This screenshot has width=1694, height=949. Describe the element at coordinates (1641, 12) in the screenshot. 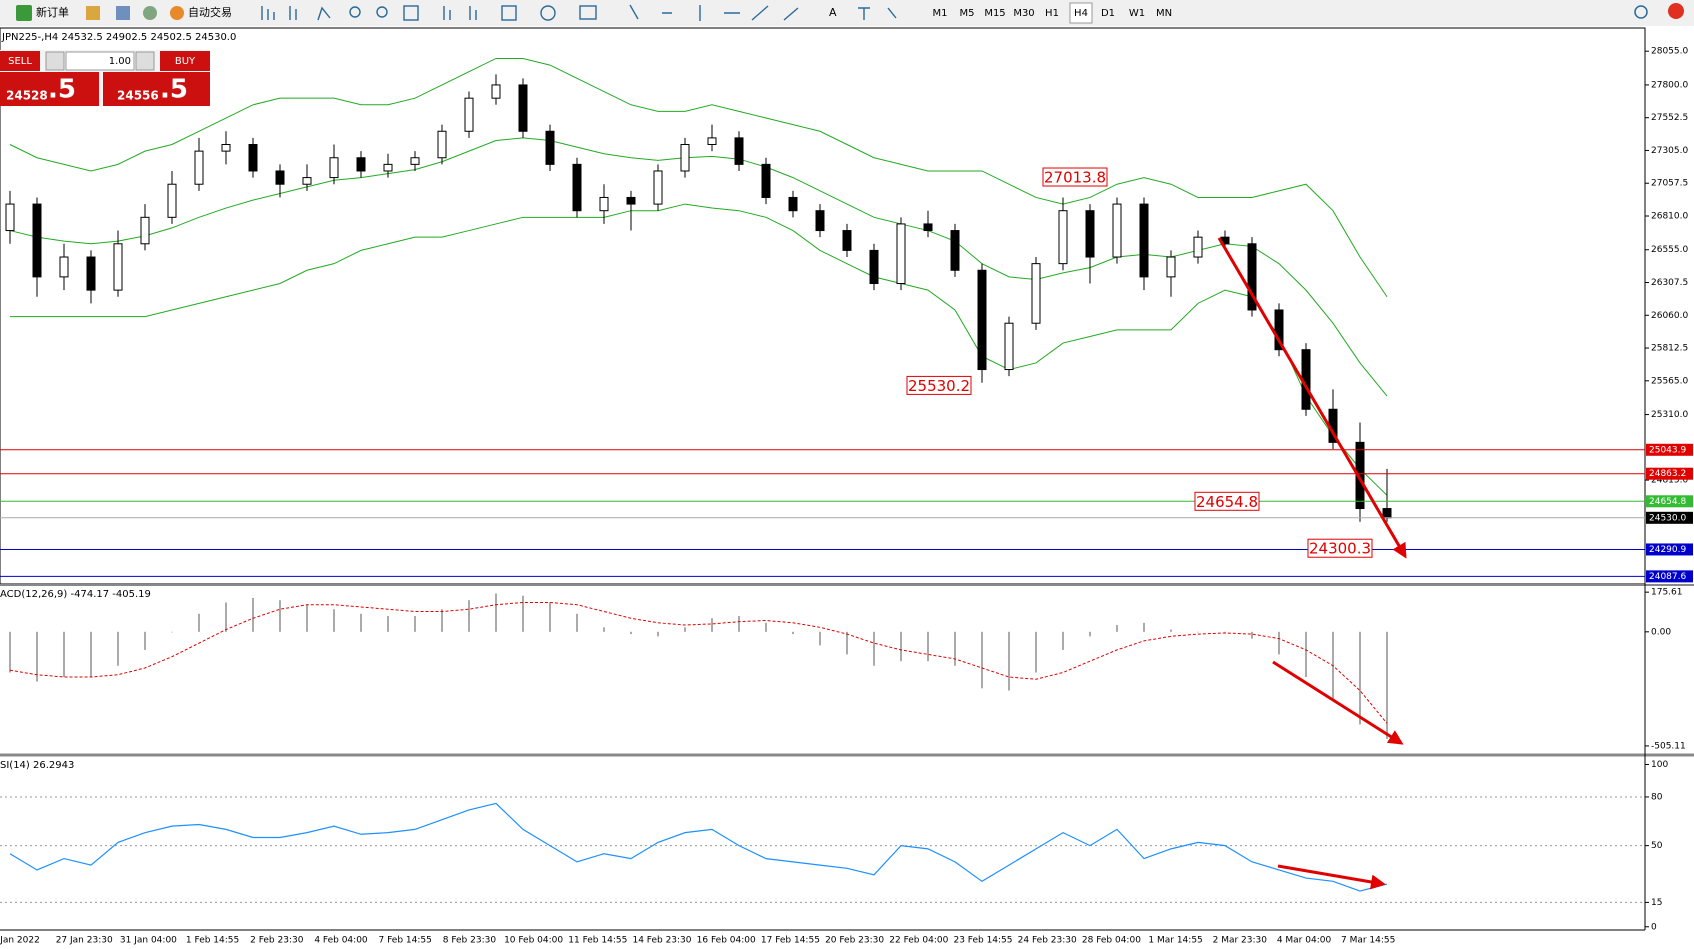

I see `search` at that location.